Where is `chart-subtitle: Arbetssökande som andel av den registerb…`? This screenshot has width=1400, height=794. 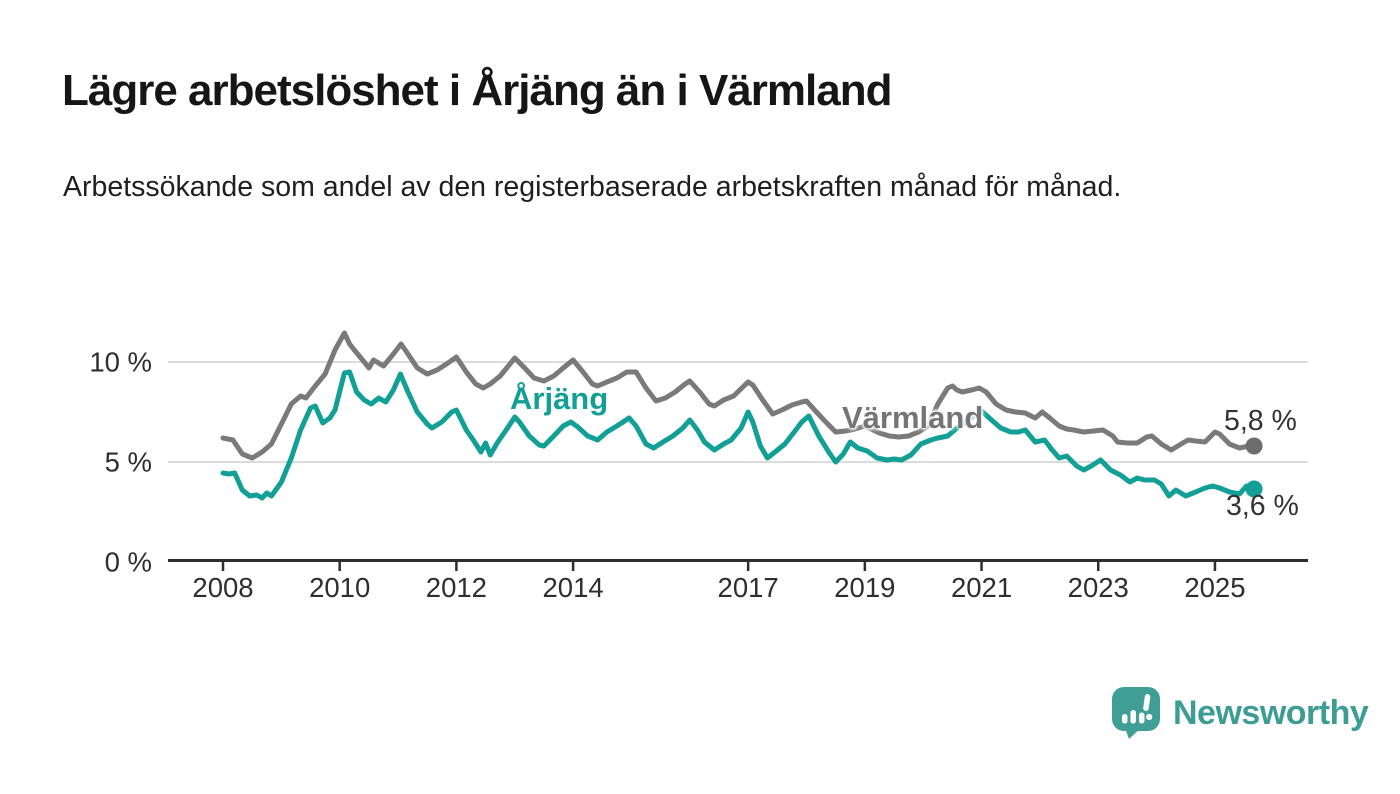
chart-subtitle: Arbetssökande som andel av den registerb… is located at coordinates (592, 187).